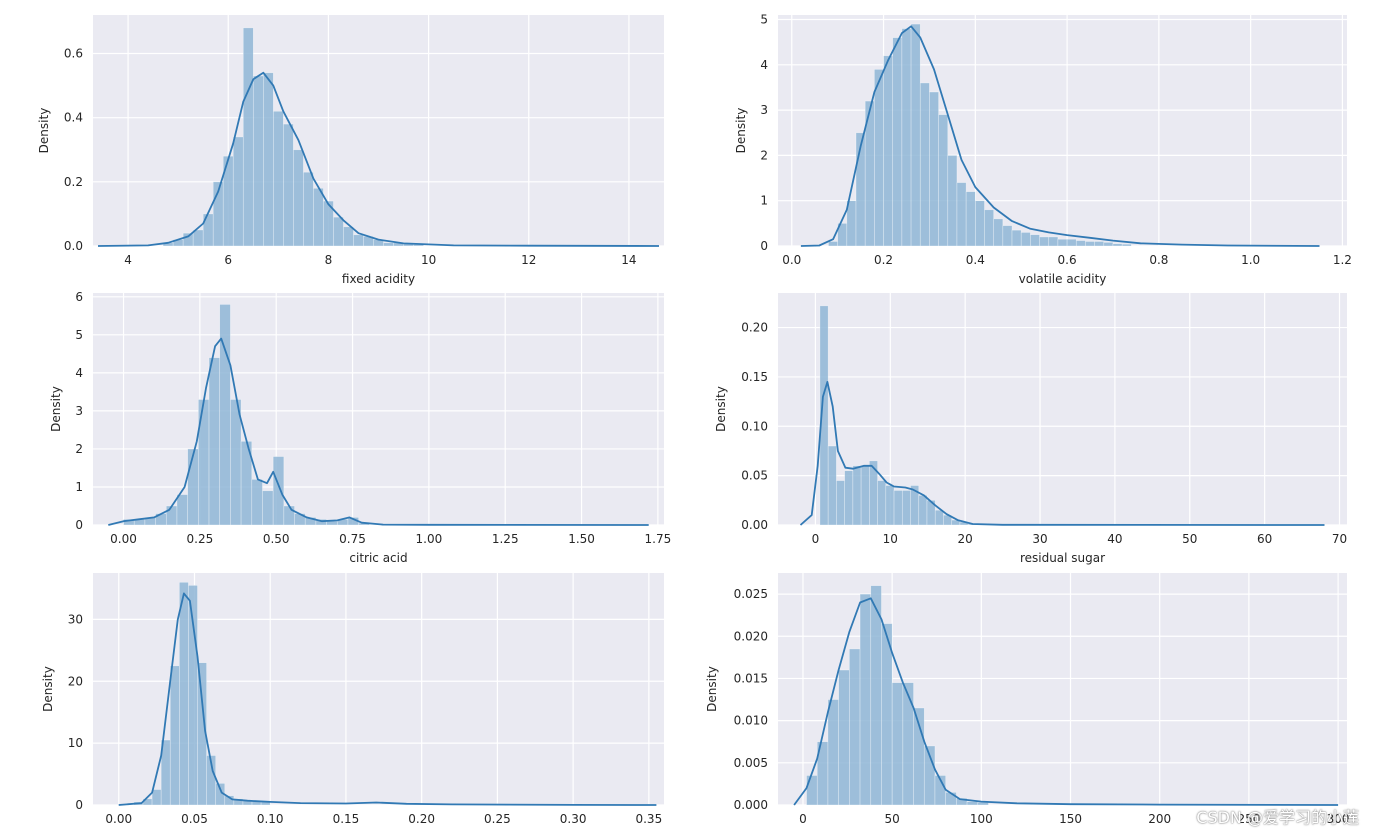 This screenshot has height=834, width=1373. What do you see at coordinates (1158, 260) in the screenshot?
I see `x-tick-label: 0.8` at bounding box center [1158, 260].